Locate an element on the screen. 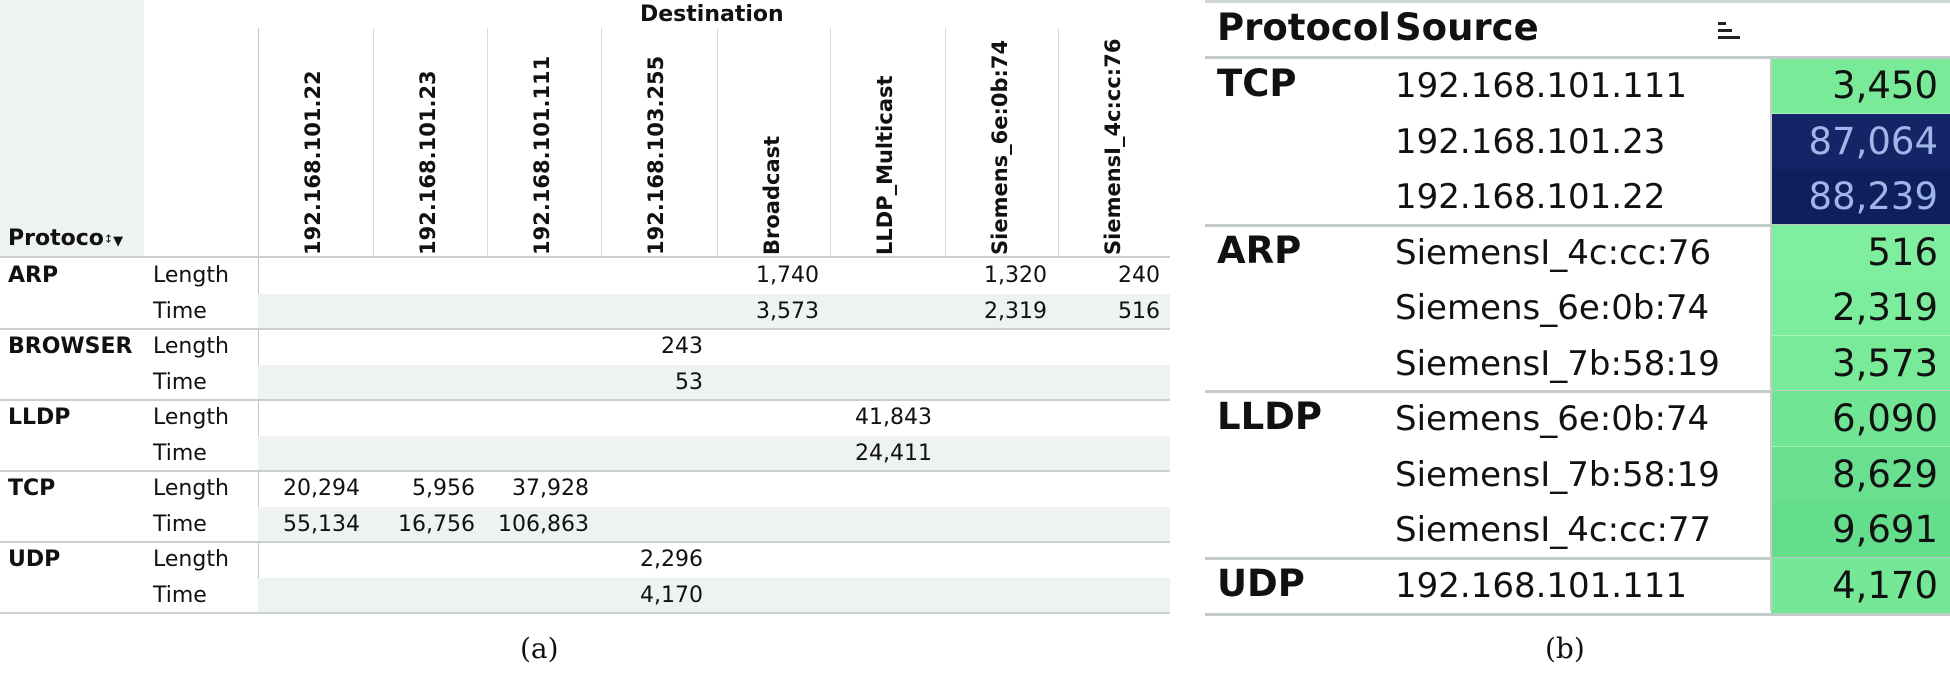 The width and height of the screenshot is (1950, 686). table-cell: 240 is located at coordinates (1139, 275).